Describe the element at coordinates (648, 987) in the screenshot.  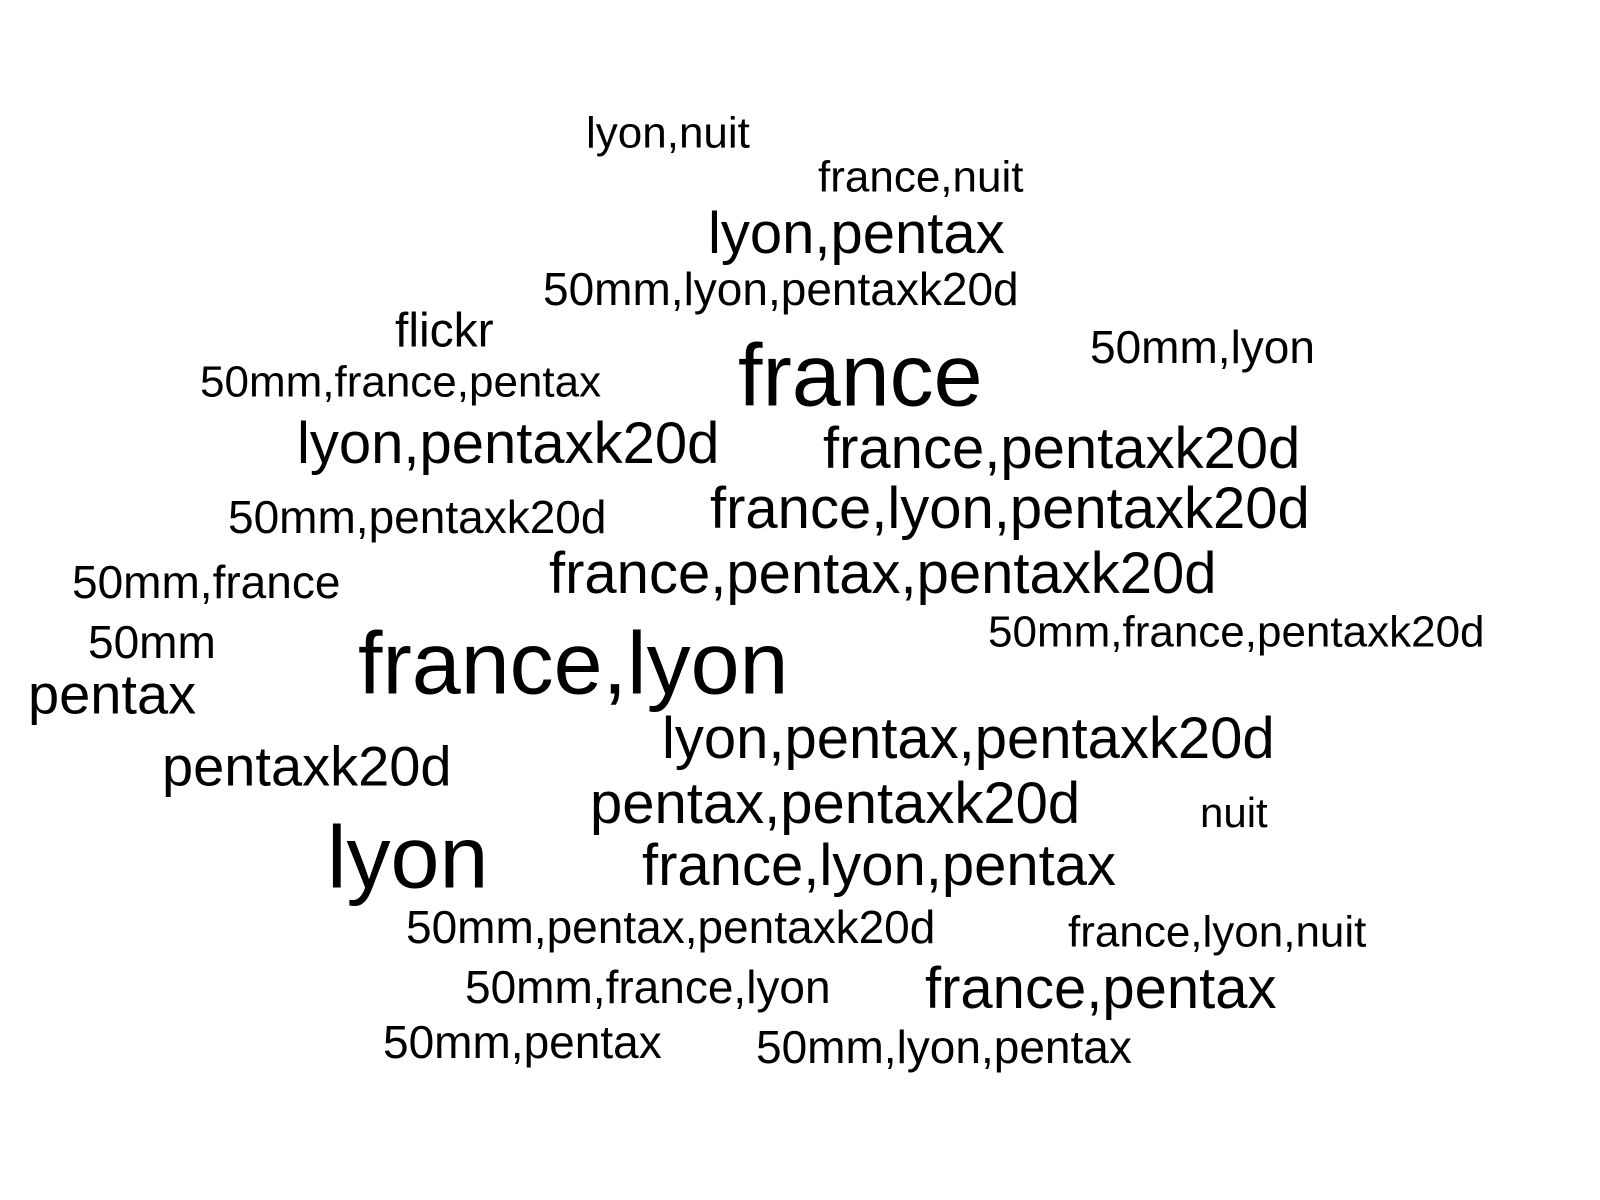
I see `word-cloud-term: 50mm,france,lyon` at that location.